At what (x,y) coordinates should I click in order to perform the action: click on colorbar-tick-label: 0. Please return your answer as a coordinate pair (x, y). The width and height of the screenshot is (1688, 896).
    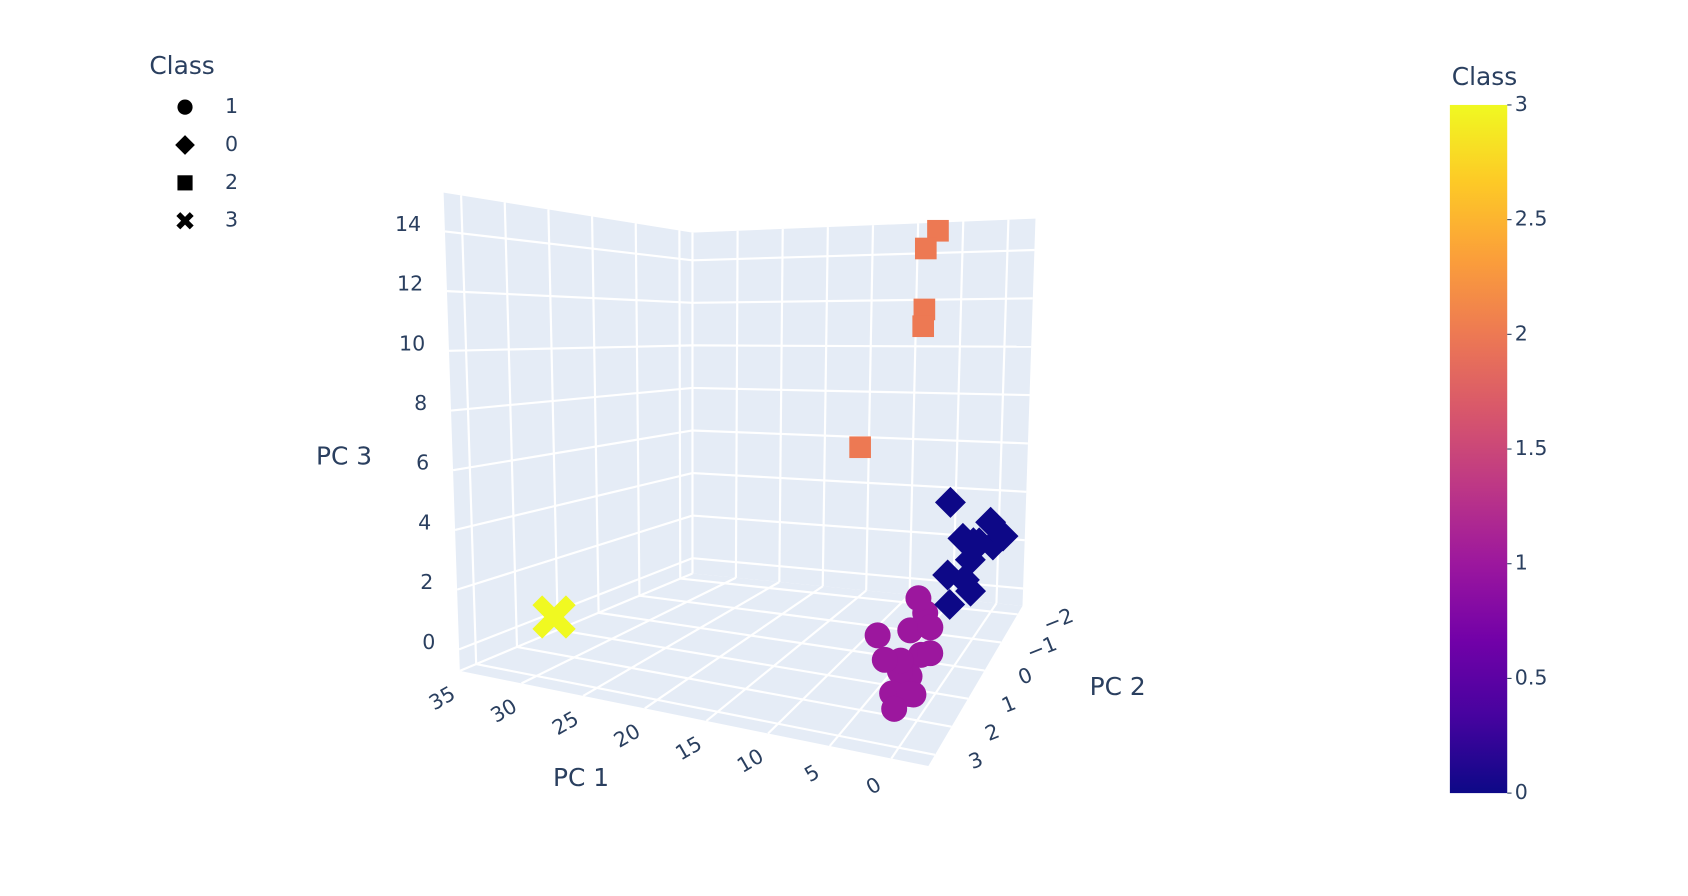
    Looking at the image, I should click on (1521, 792).